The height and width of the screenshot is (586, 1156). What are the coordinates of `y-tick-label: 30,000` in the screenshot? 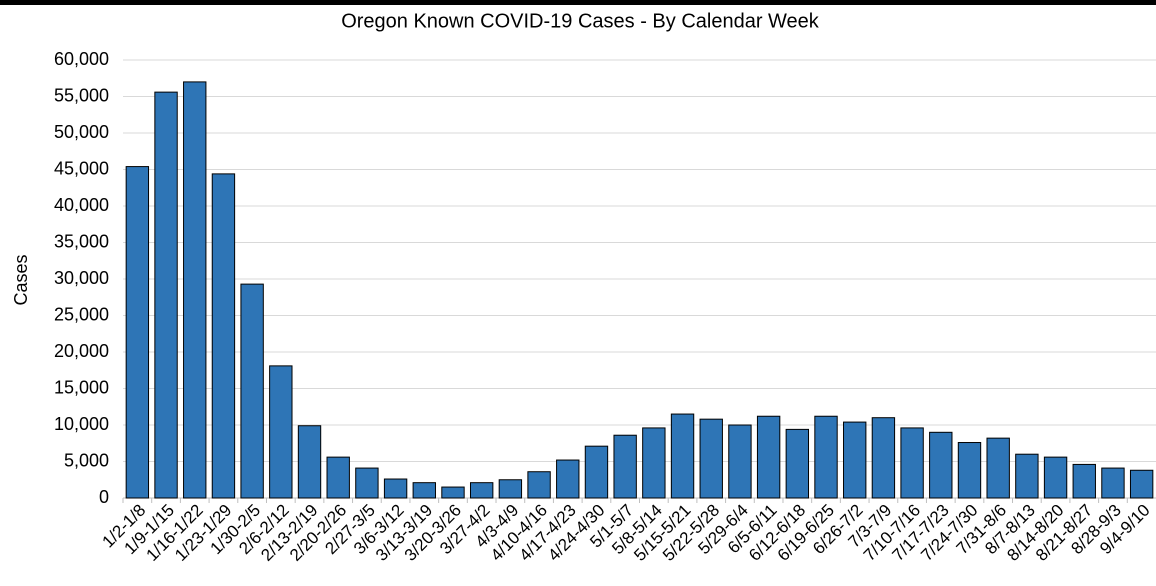 It's located at (81, 278).